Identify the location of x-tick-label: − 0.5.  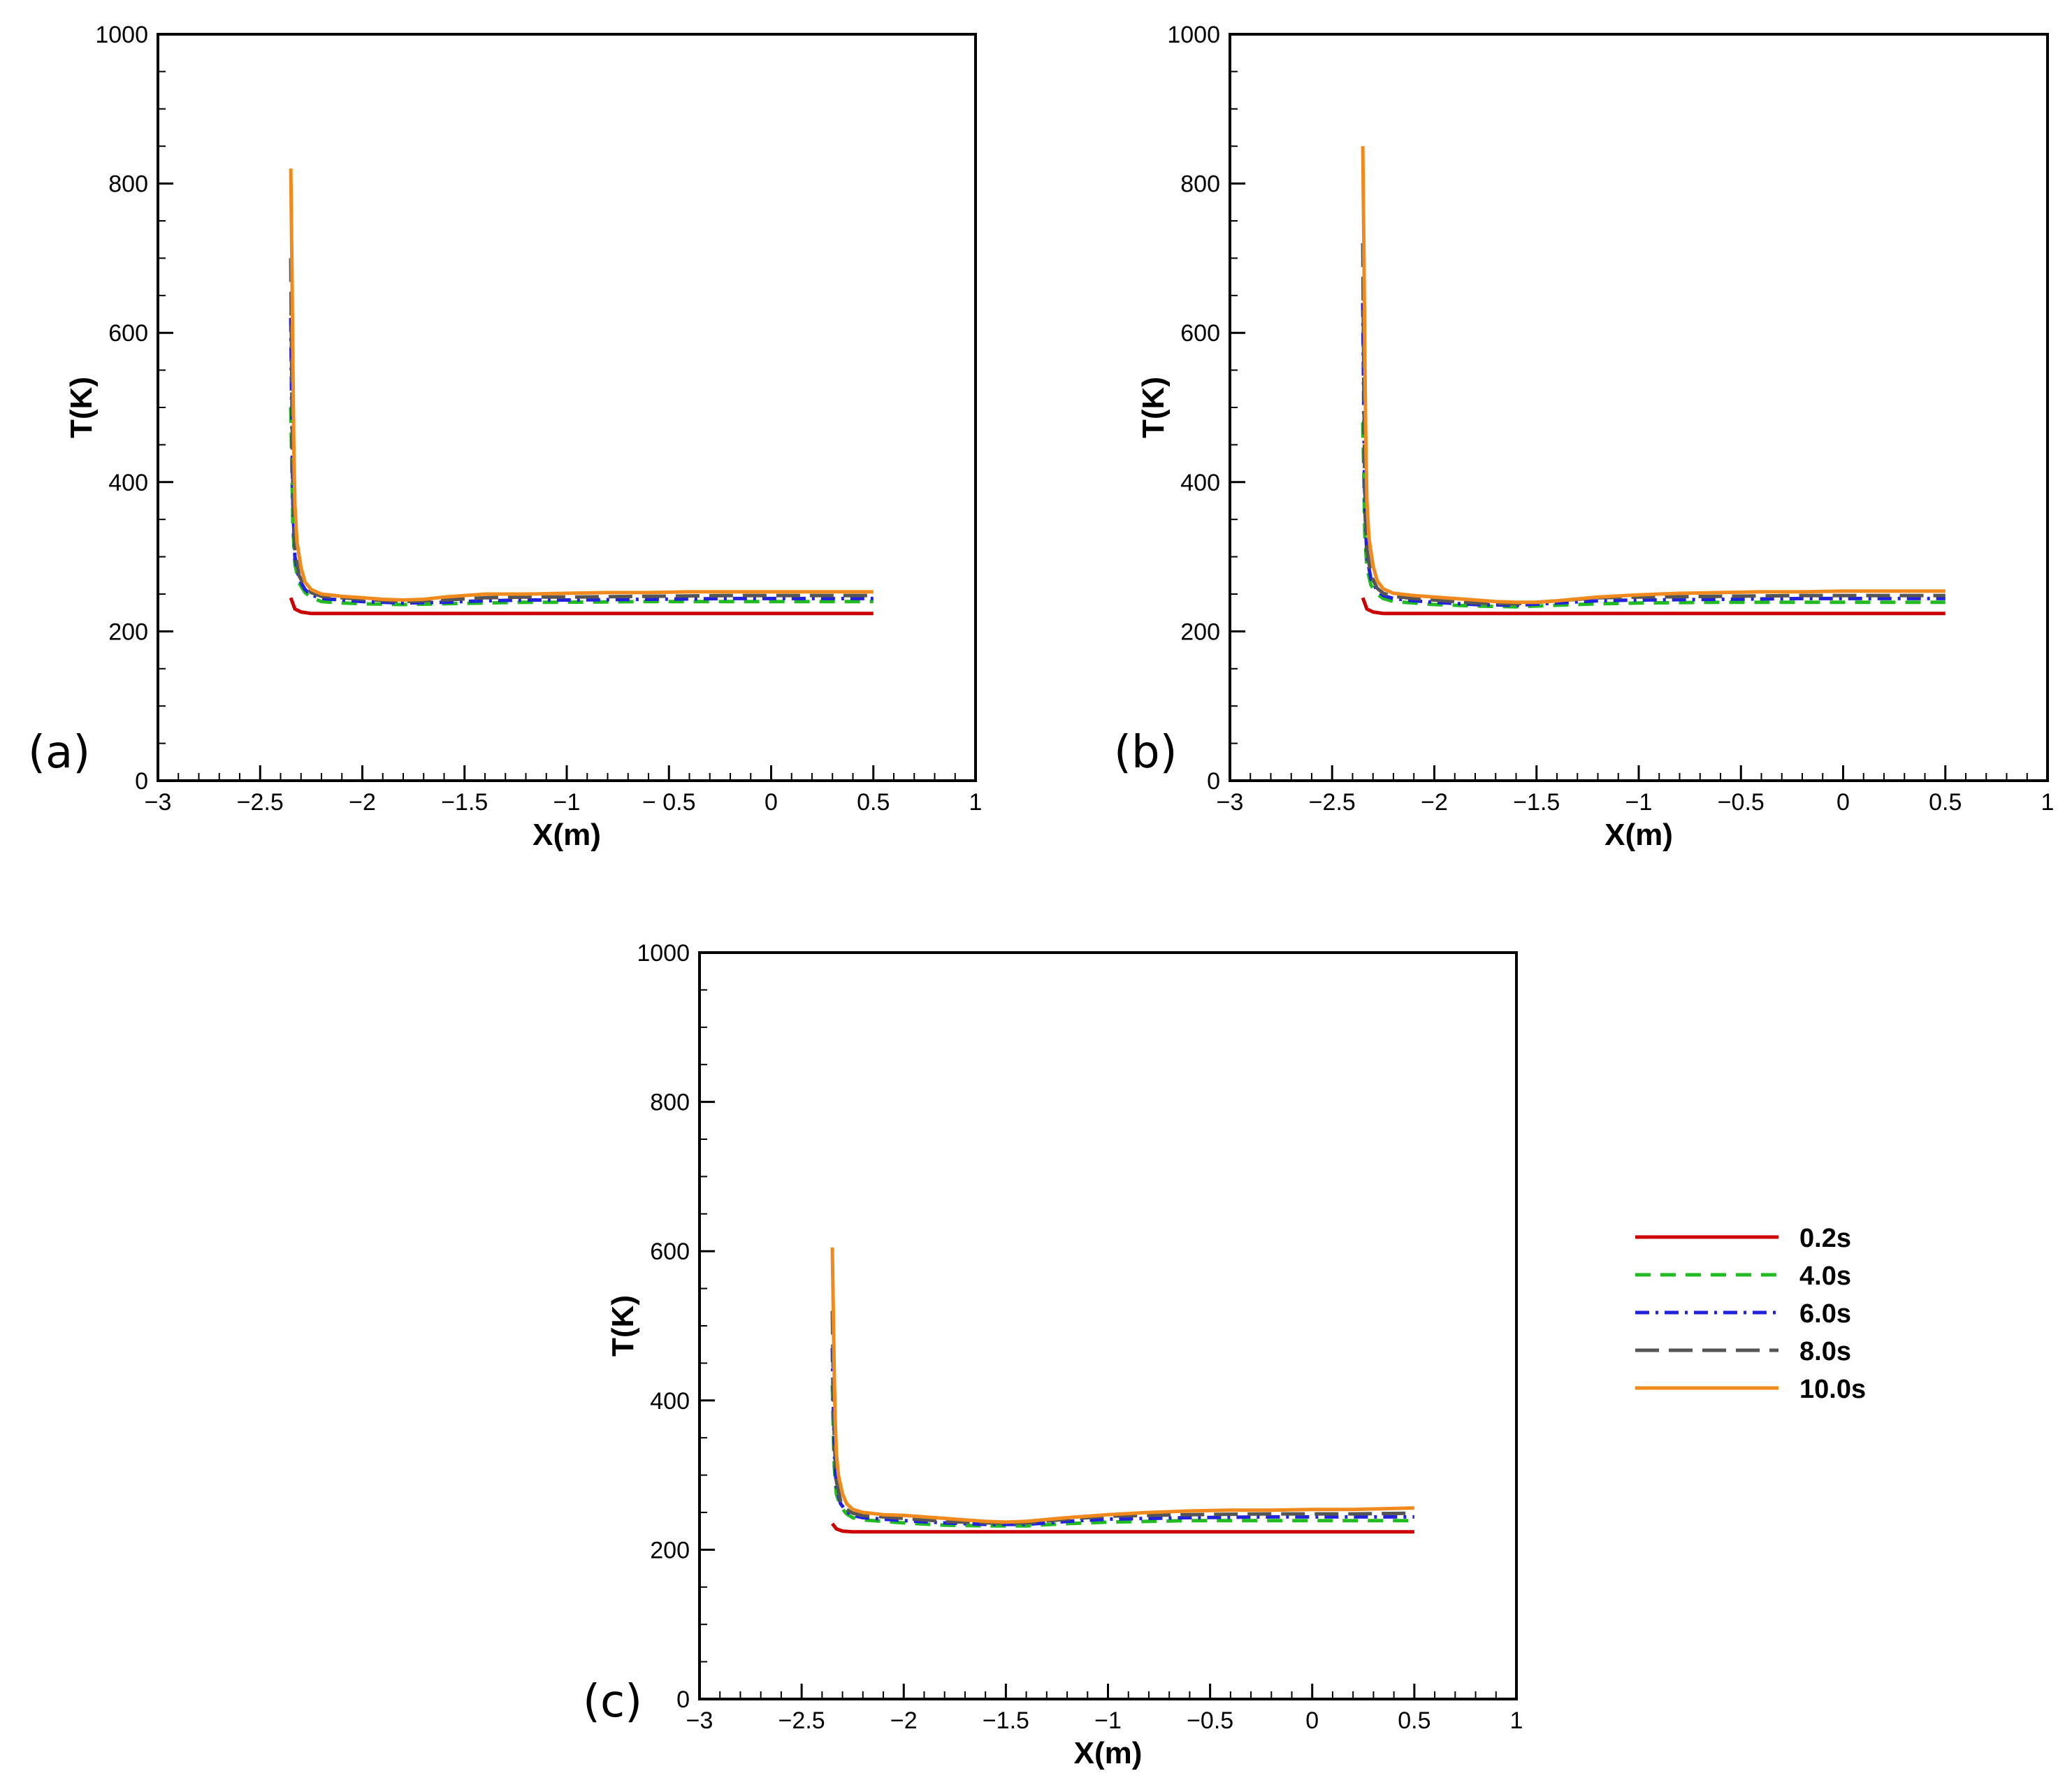
(669, 802).